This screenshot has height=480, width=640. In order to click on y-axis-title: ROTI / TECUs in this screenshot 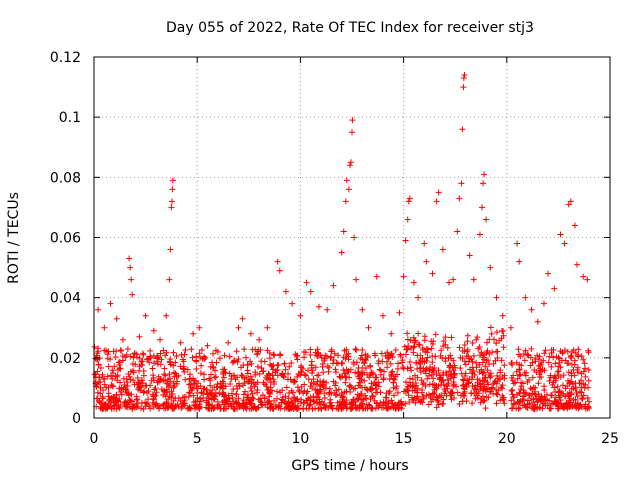, I will do `click(14, 238)`.